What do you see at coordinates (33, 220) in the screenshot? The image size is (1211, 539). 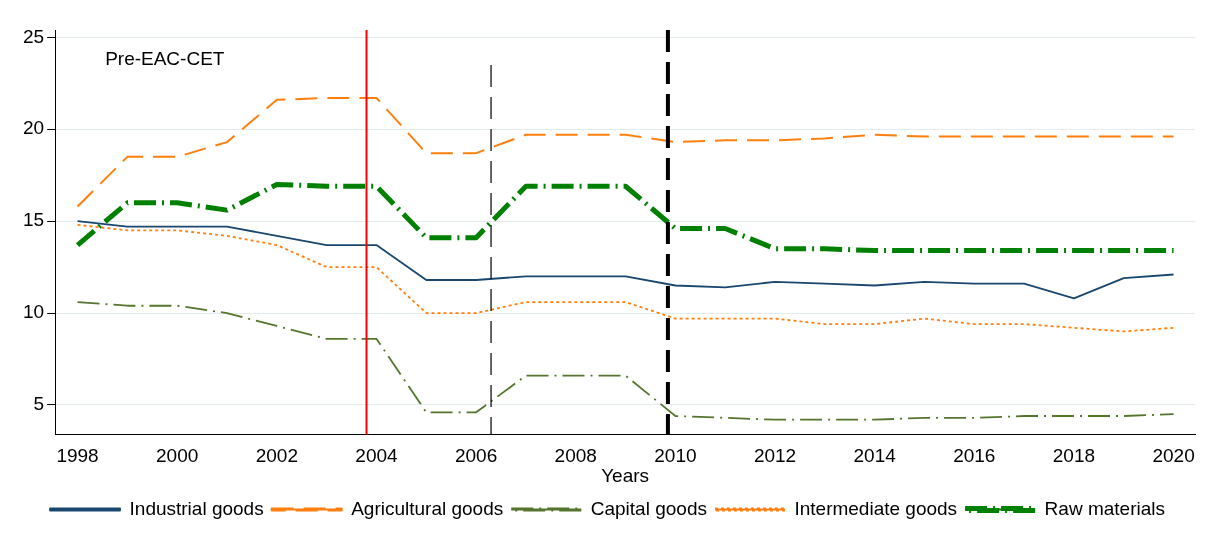 I see `y-tick-label: 15` at bounding box center [33, 220].